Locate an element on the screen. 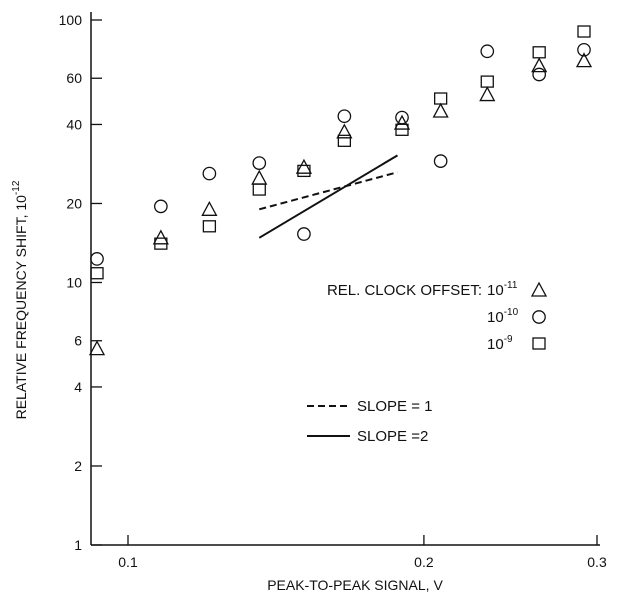 Image resolution: width=629 pixels, height=601 pixels. legend-entry-circle: 10-10 is located at coordinates (503, 316).